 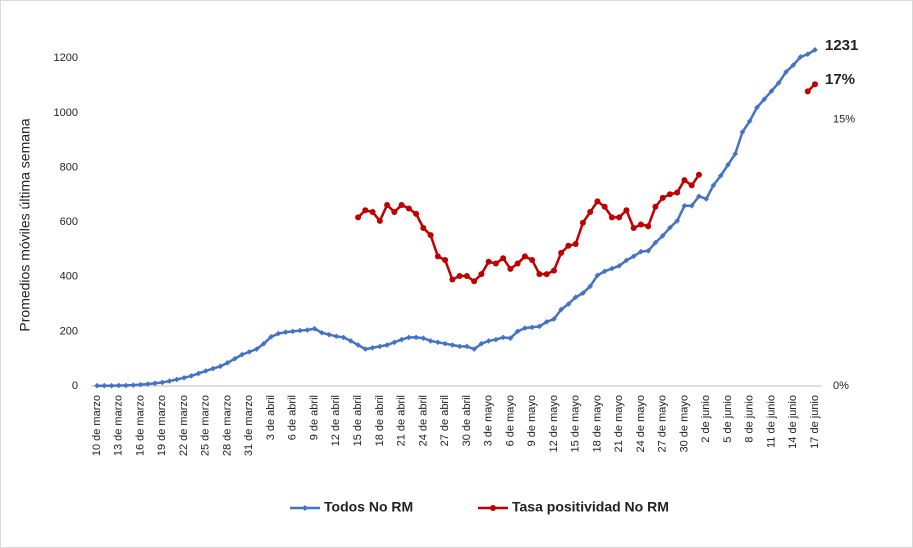 What do you see at coordinates (663, 423) in the screenshot?
I see `x-tick-label: 27 de mayo` at bounding box center [663, 423].